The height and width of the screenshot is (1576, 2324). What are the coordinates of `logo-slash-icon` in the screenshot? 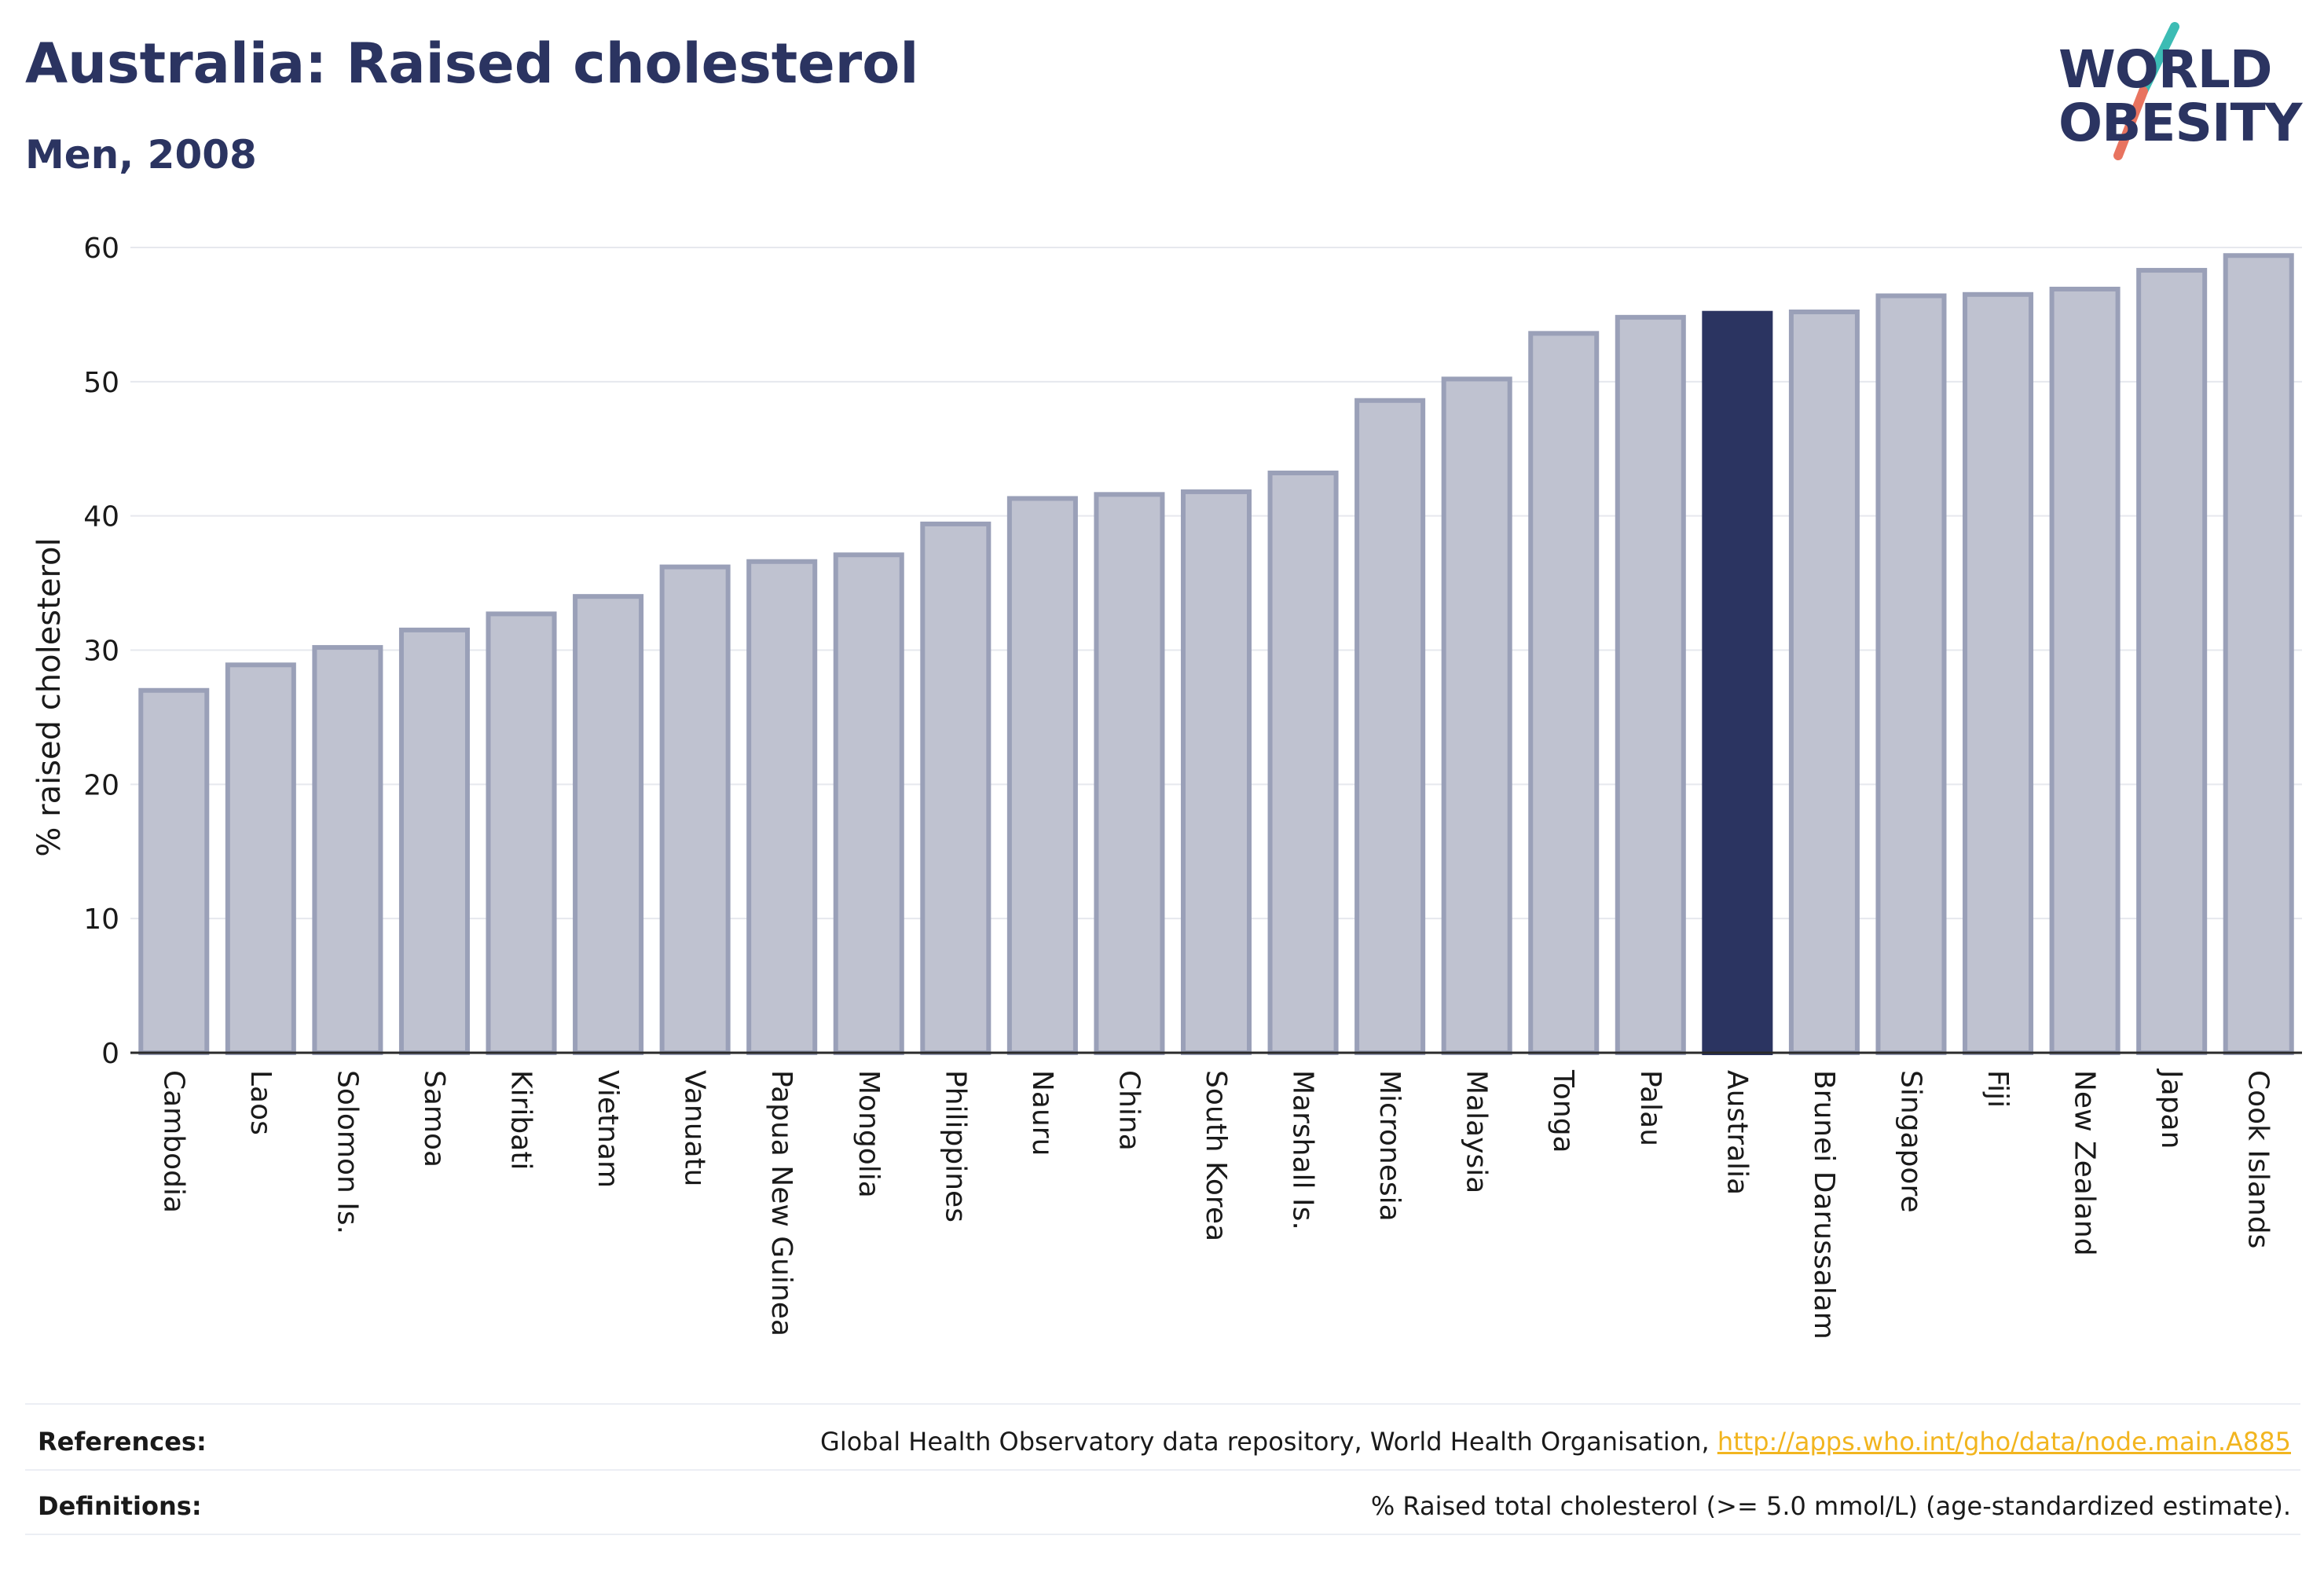 It's located at (2146, 91).